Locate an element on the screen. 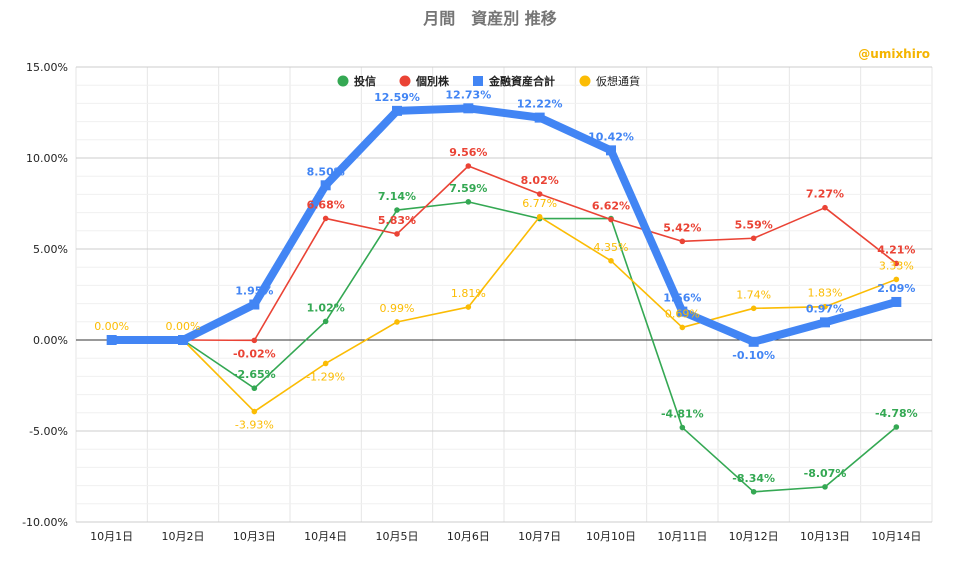 Image resolution: width=960 pixels, height=569 pixels. data-label: 1.81% is located at coordinates (468, 293).